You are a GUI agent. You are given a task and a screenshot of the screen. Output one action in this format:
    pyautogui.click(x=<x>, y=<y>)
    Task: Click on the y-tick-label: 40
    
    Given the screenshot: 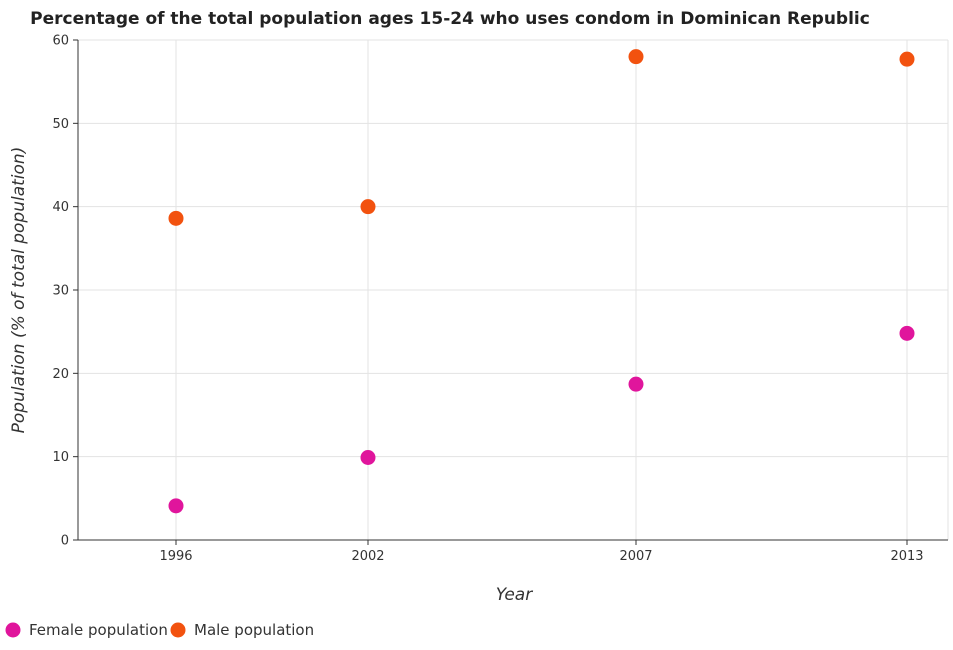 What is the action you would take?
    pyautogui.click(x=60, y=207)
    